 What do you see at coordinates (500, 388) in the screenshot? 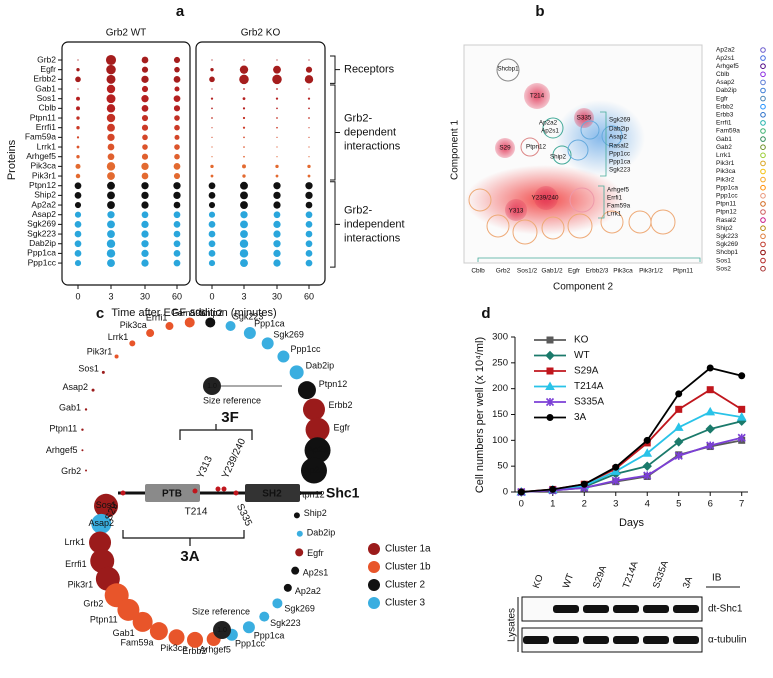
I see `y-tick-label: 200` at bounding box center [500, 388].